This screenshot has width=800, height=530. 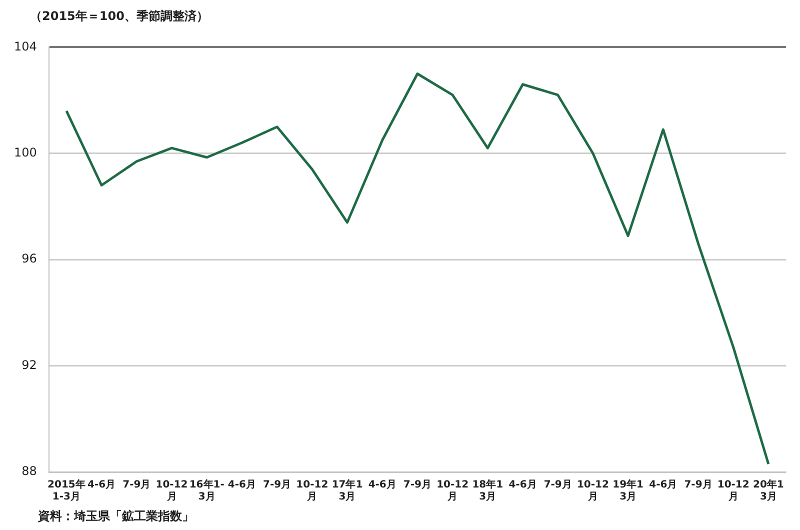 I want to click on y-tick-label: 104, so click(x=25, y=46).